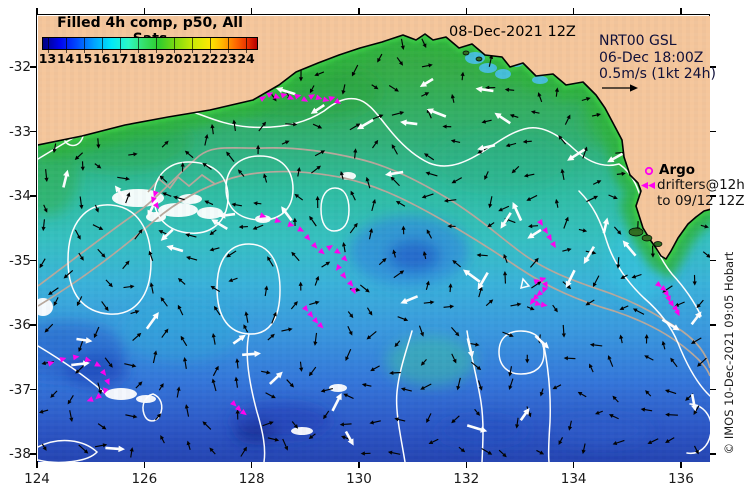 The height and width of the screenshot is (496, 750). What do you see at coordinates (19, 196) in the screenshot?
I see `y-axis-label: -34` at bounding box center [19, 196].